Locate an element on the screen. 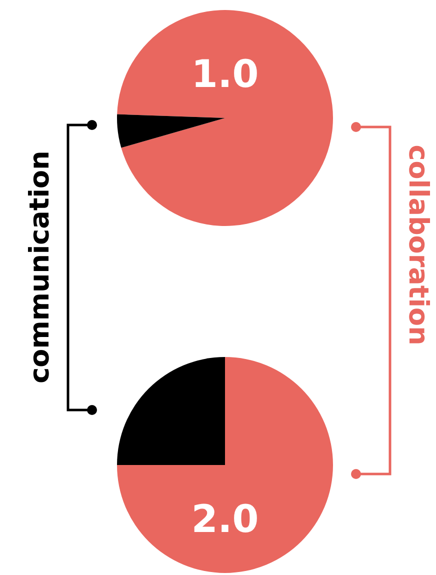 Image resolution: width=436 pixels, height=575 pixels. slice-label: communication is located at coordinates (40, 267).